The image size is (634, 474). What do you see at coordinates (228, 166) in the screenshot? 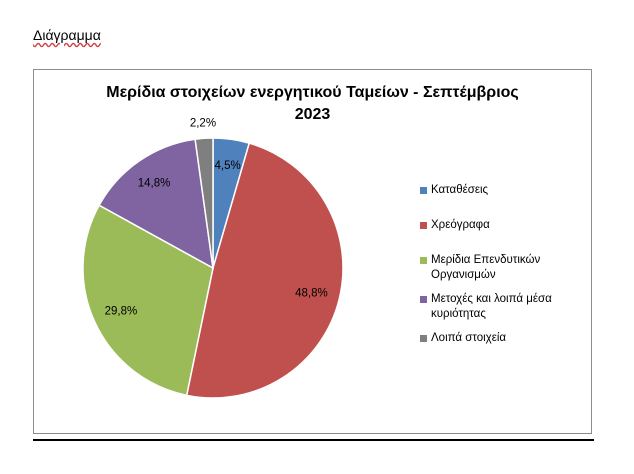
I see `data-label-1: 4,5%` at bounding box center [228, 166].